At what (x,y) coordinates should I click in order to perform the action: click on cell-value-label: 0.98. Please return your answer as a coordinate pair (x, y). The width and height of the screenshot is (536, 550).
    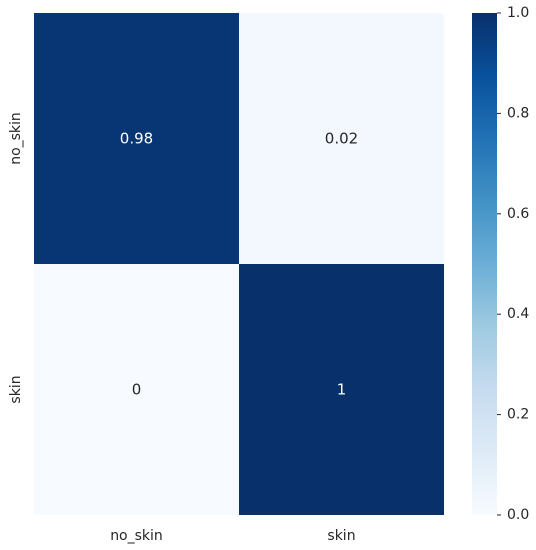
    Looking at the image, I should click on (136, 139).